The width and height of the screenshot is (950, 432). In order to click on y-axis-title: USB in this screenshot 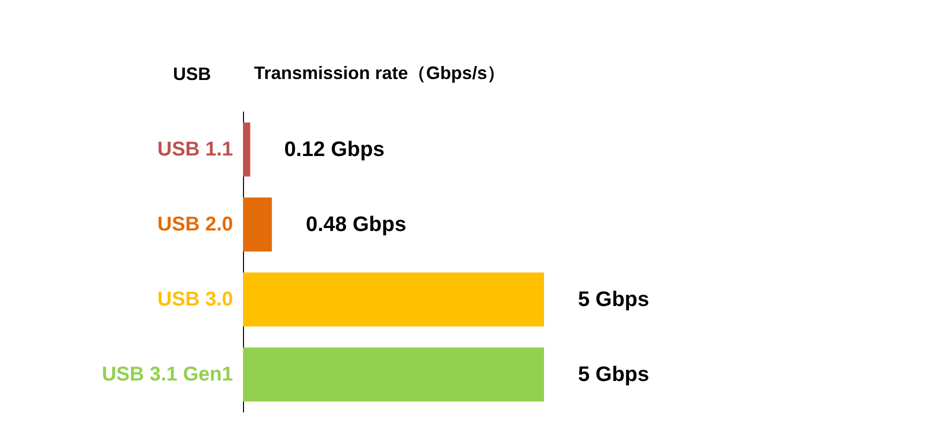, I will do `click(192, 74)`.